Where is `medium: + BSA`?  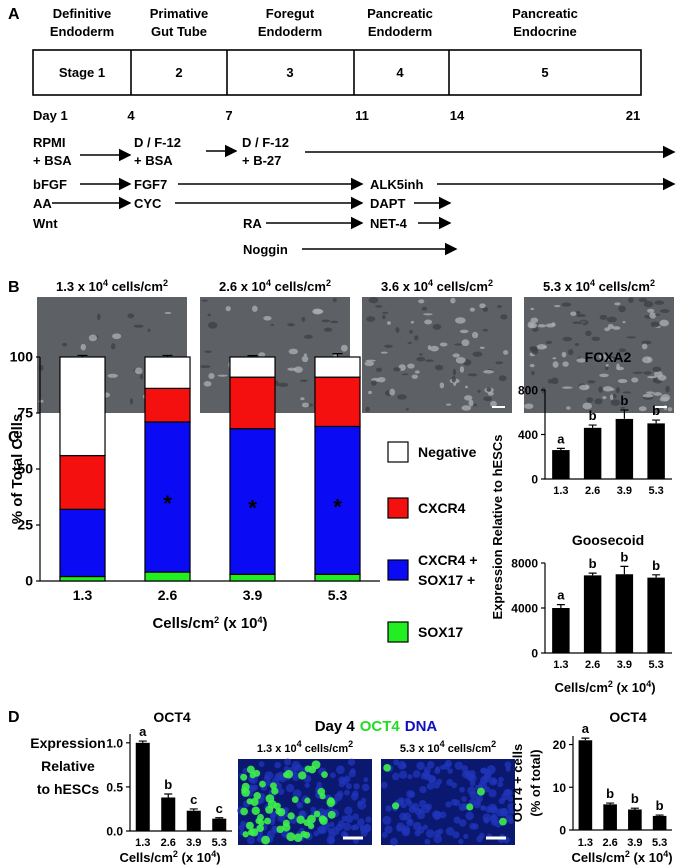 medium: + BSA is located at coordinates (52, 160).